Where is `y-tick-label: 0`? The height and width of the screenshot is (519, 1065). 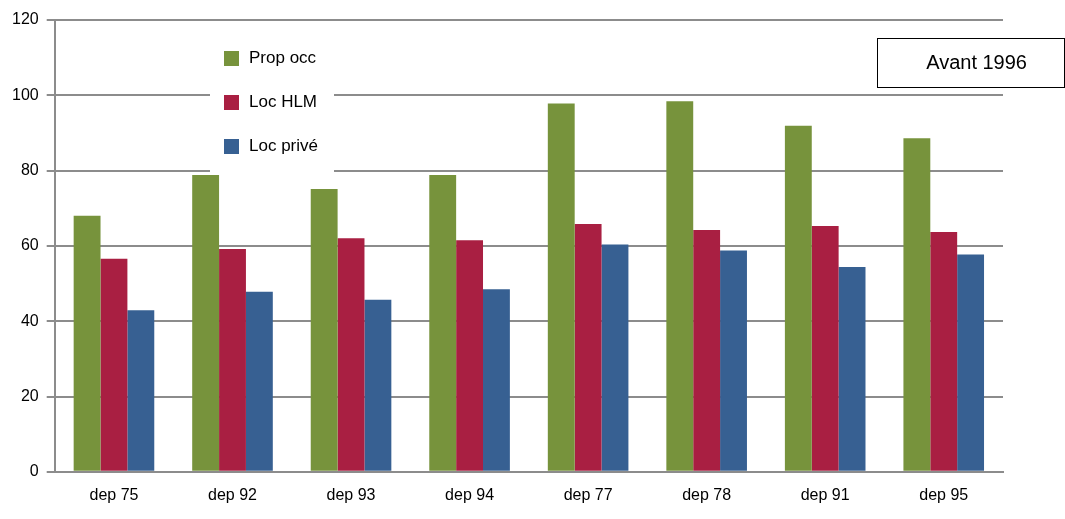
y-tick-label: 0 is located at coordinates (34, 471).